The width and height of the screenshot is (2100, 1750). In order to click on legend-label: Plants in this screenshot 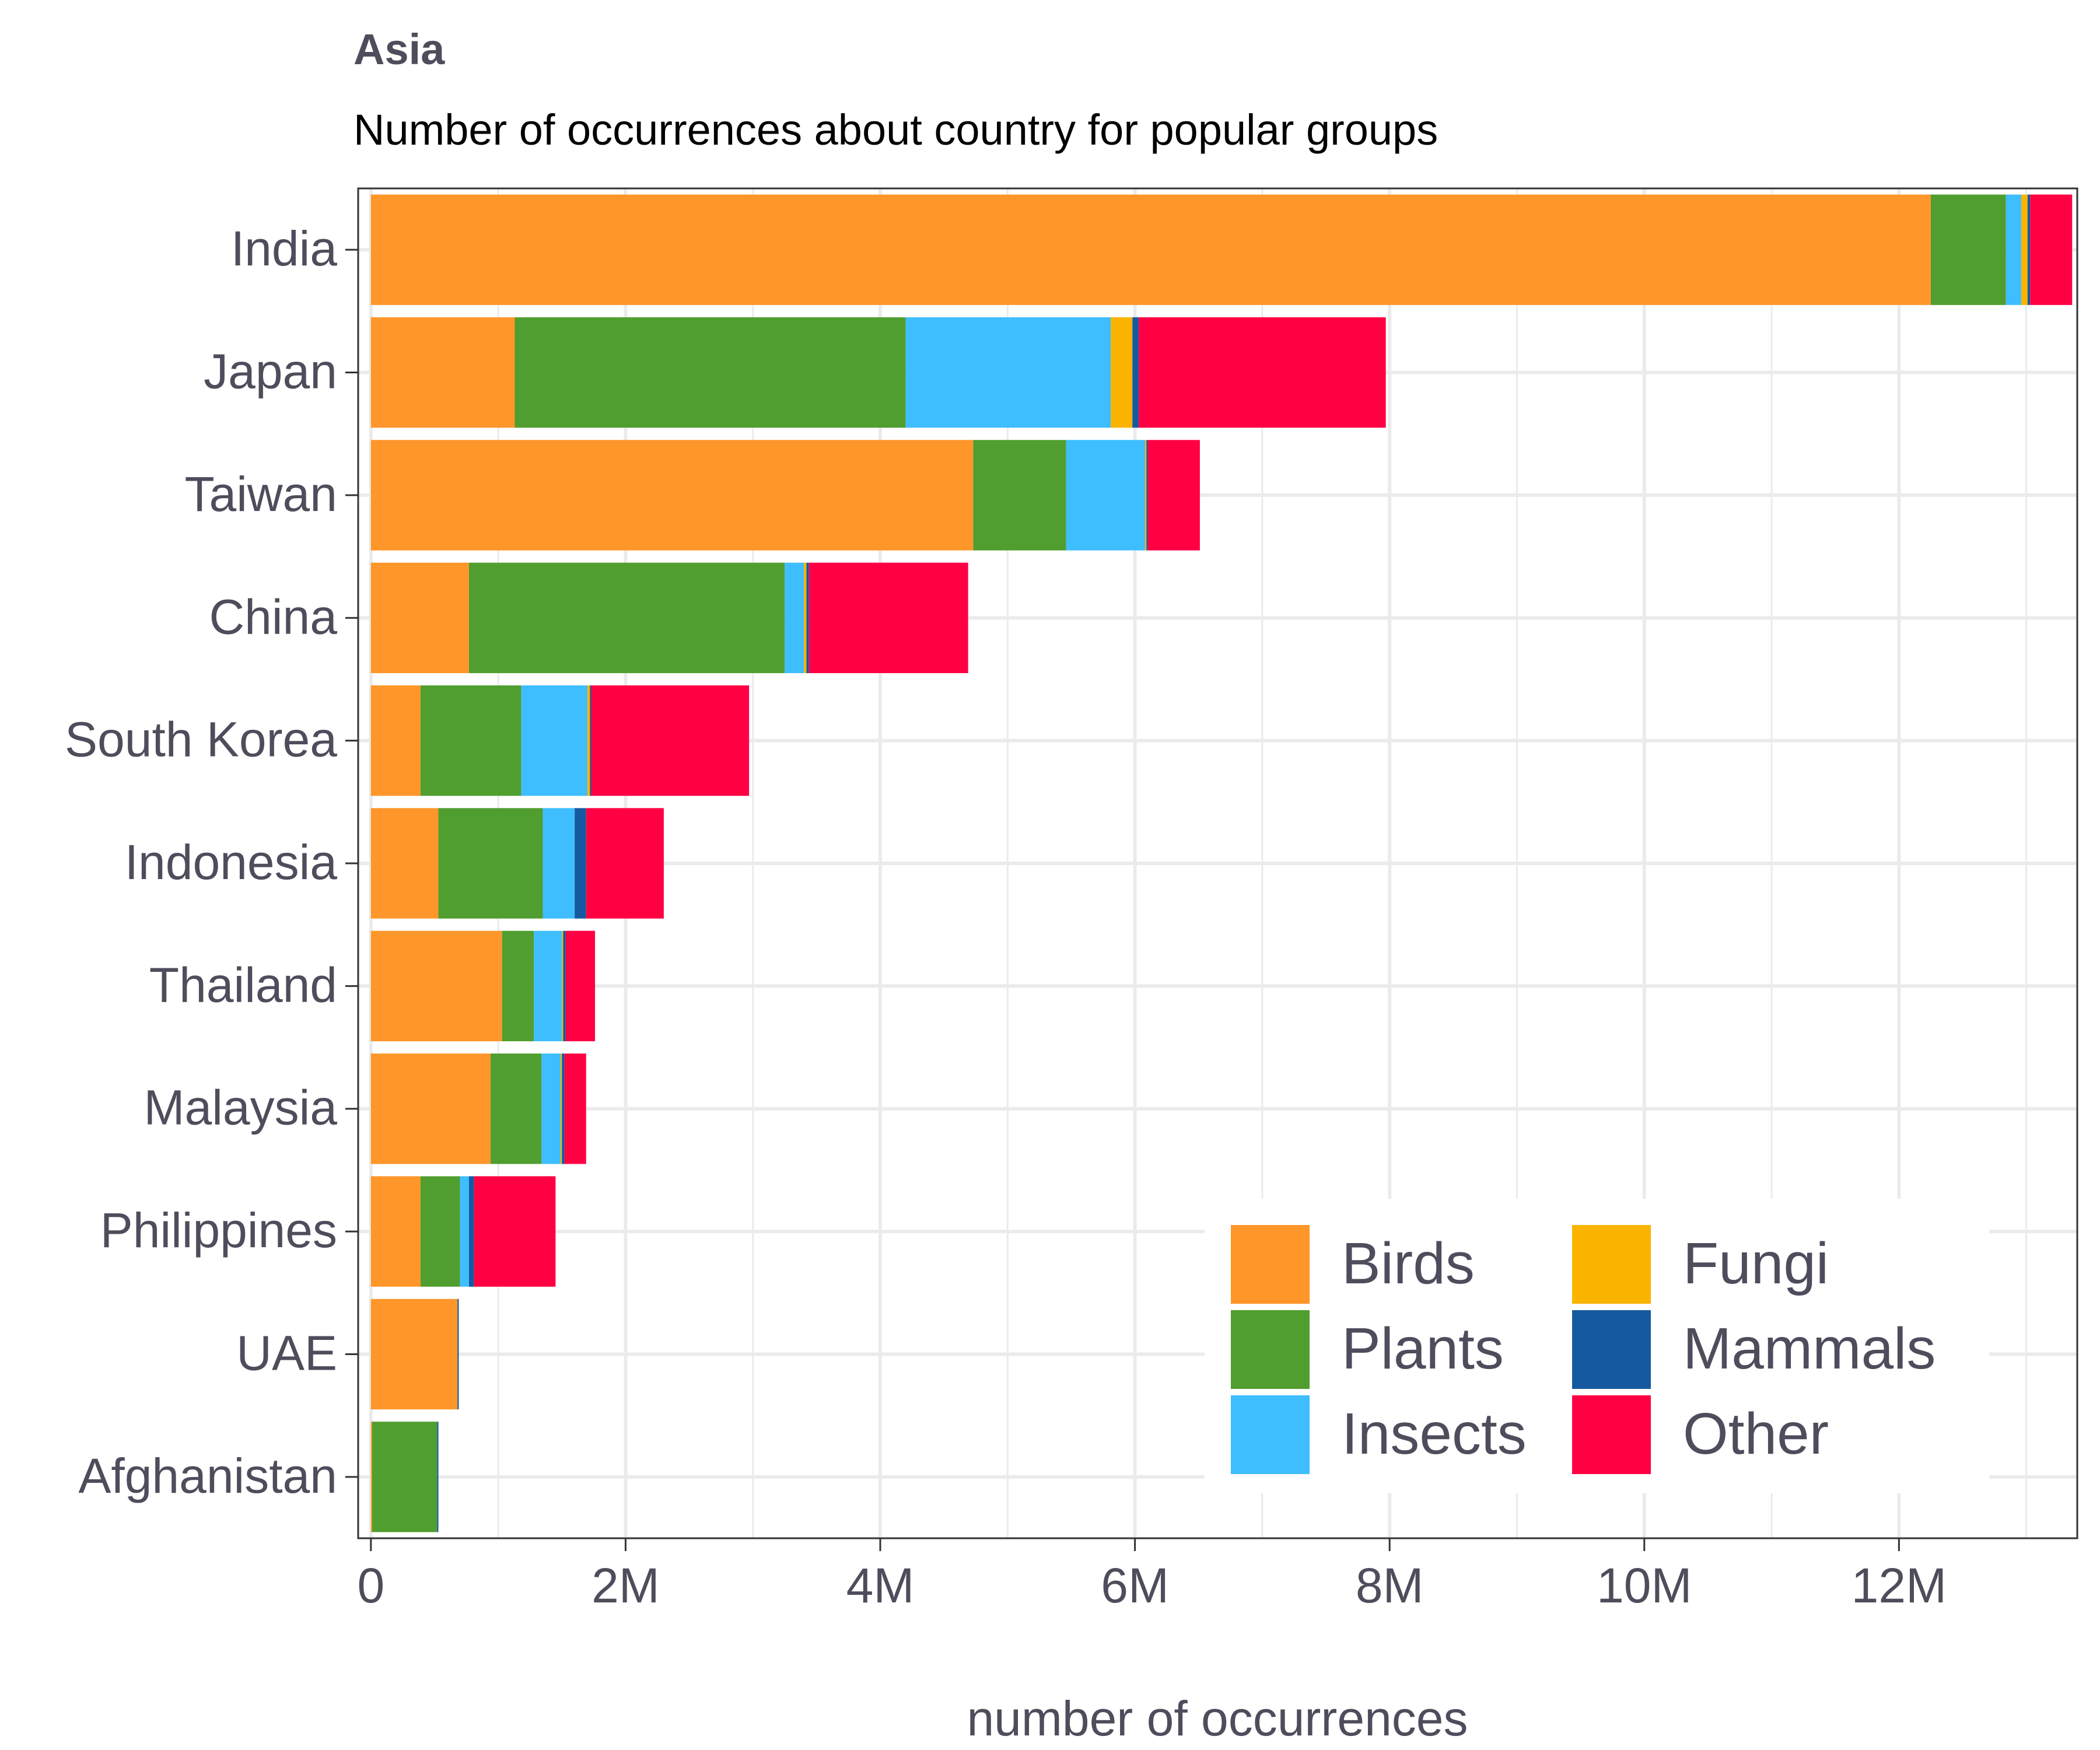, I will do `click(1423, 1349)`.